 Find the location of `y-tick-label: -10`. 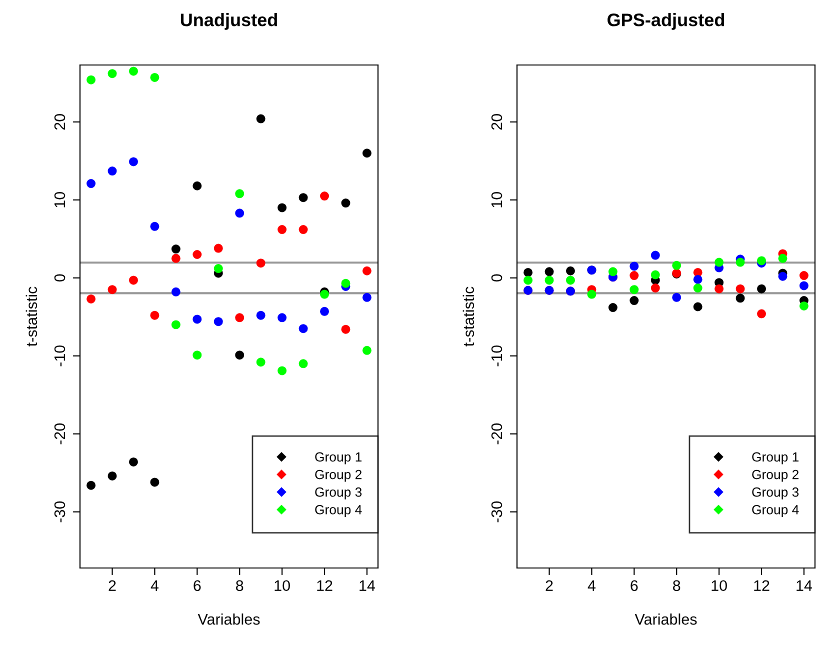

y-tick-label: -10 is located at coordinates (60, 355).